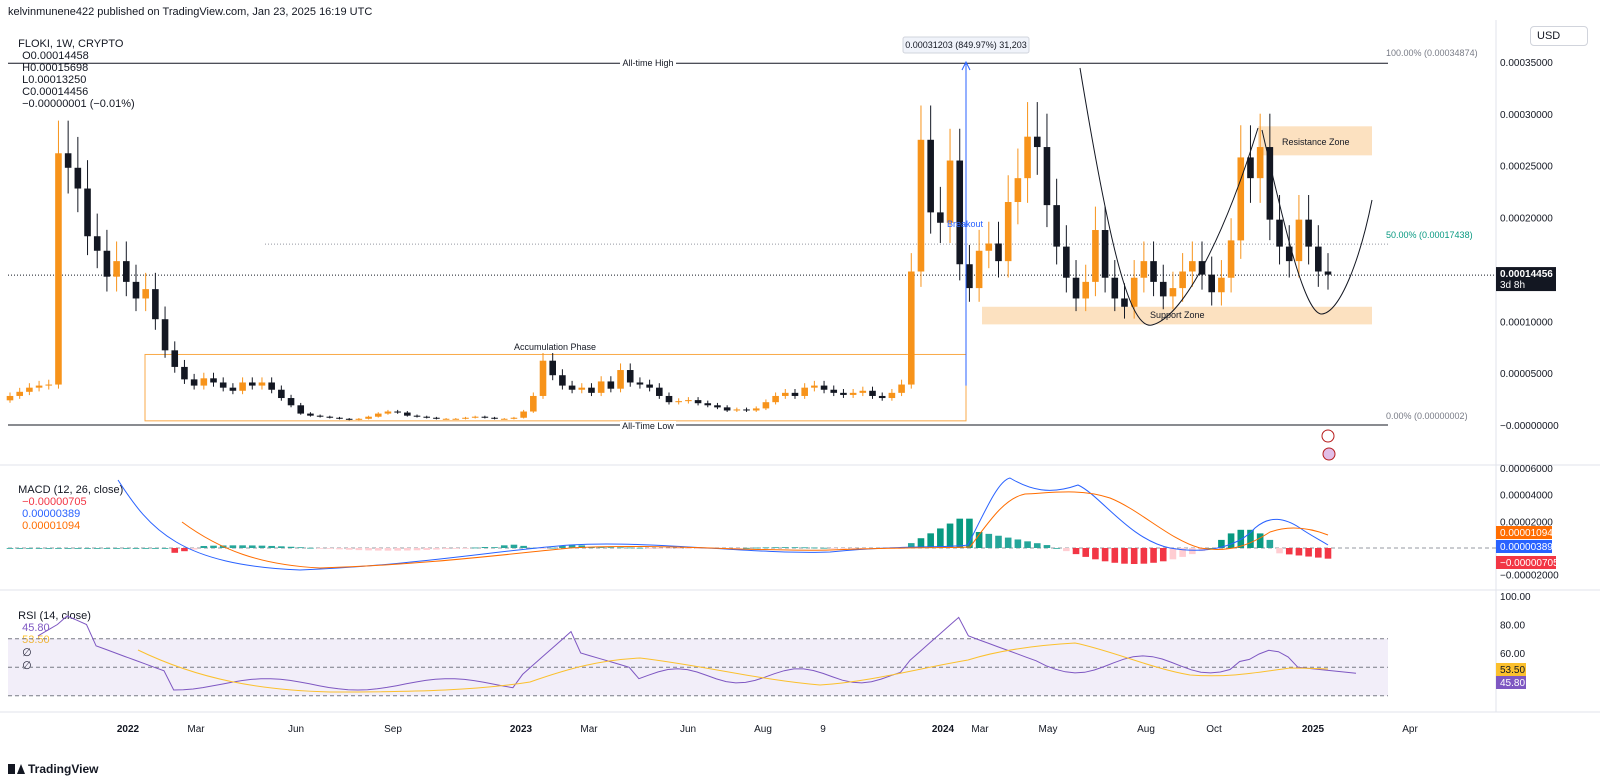  Describe the element at coordinates (966, 65) in the screenshot. I see `breakout-arrow-icon` at that location.